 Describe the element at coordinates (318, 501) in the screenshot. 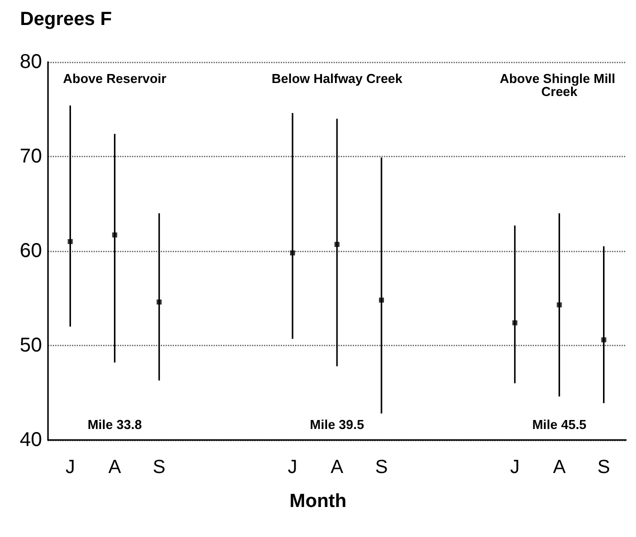

I see `x-axis-title: Month` at that location.